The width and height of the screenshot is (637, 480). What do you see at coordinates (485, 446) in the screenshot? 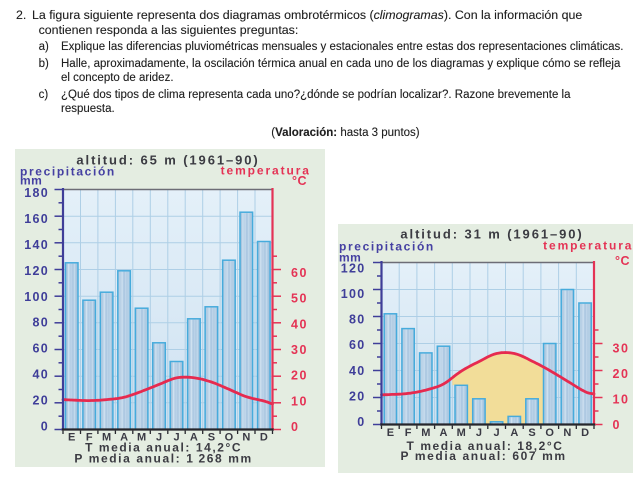
I see `svg-text: T media anual: 18,2°C` at bounding box center [485, 446].